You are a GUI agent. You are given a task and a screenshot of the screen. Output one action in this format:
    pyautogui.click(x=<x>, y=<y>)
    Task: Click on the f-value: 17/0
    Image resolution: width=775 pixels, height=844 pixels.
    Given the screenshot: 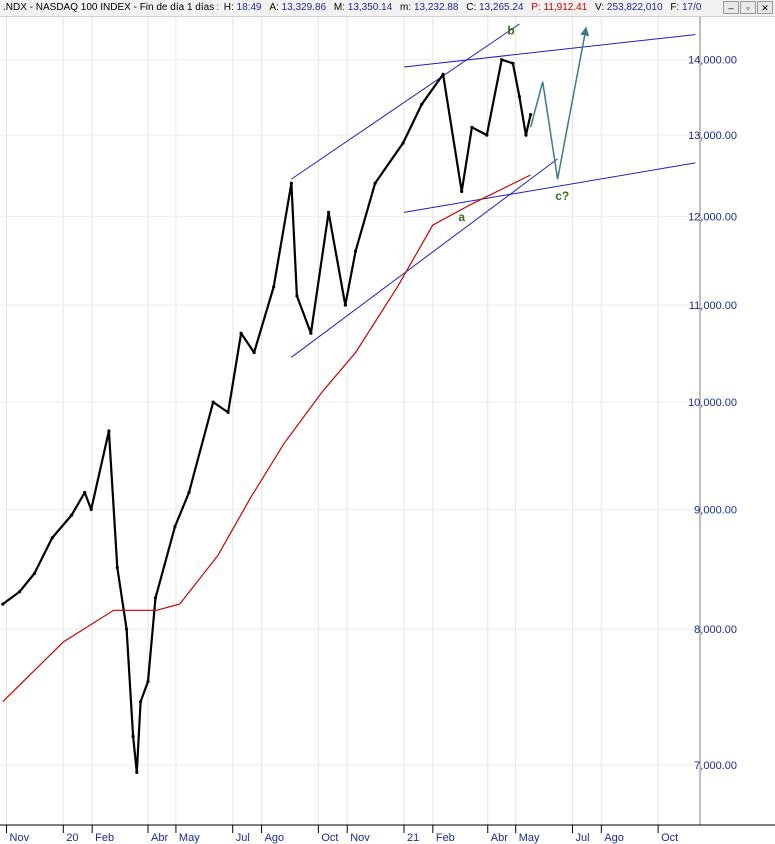 What is the action you would take?
    pyautogui.click(x=691, y=7)
    